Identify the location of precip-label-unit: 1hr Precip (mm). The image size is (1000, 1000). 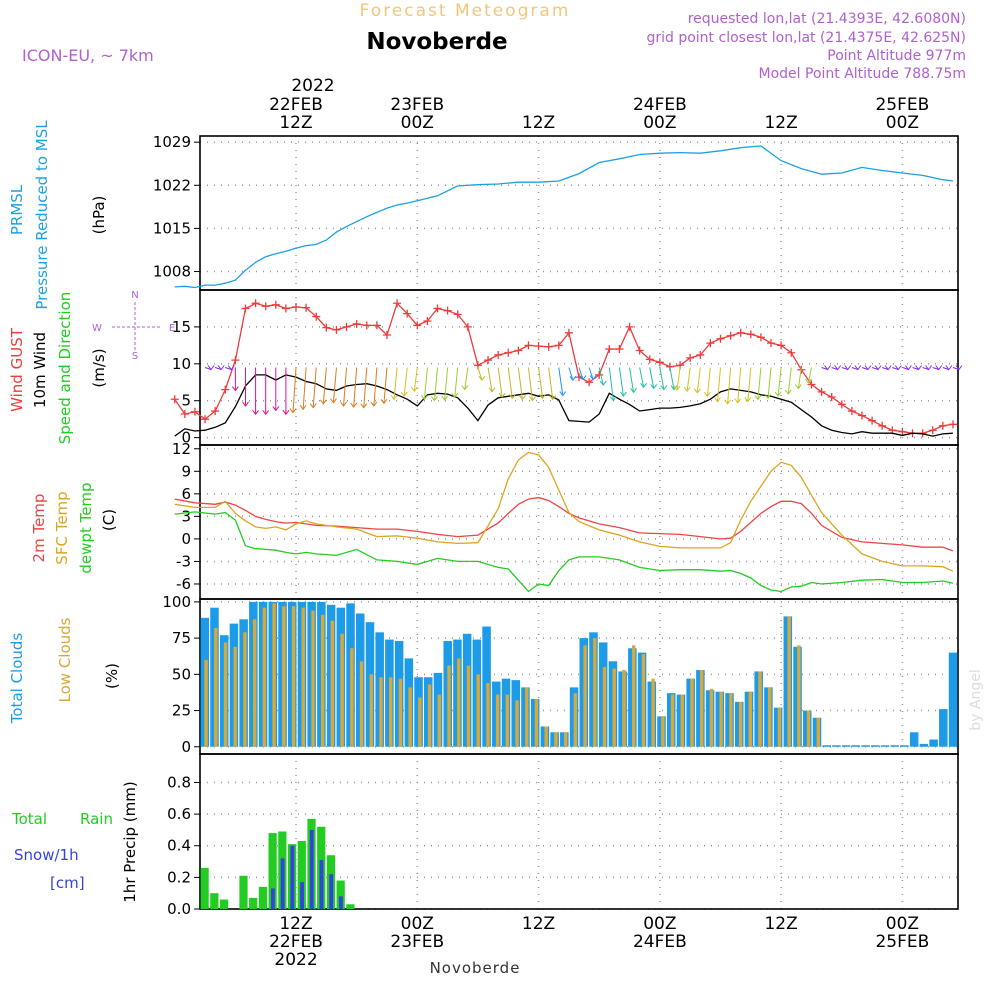
(130, 841).